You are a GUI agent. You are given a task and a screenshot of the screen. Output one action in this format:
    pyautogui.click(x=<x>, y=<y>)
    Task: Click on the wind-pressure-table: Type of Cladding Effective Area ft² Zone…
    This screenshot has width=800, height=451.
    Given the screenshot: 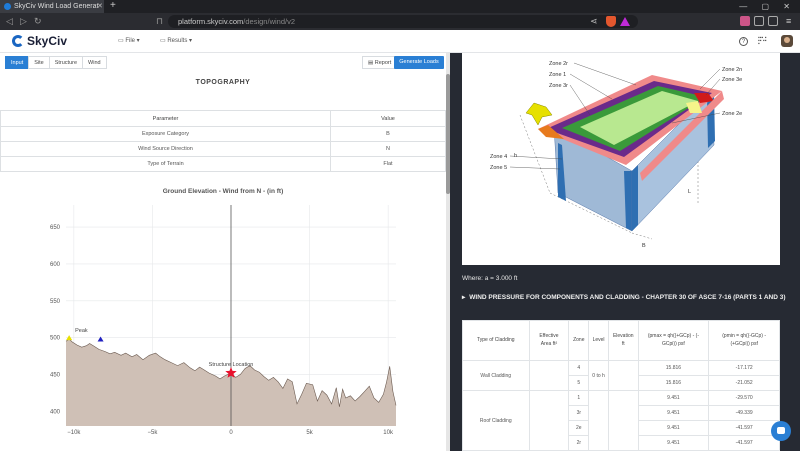 What is the action you would take?
    pyautogui.click(x=621, y=385)
    